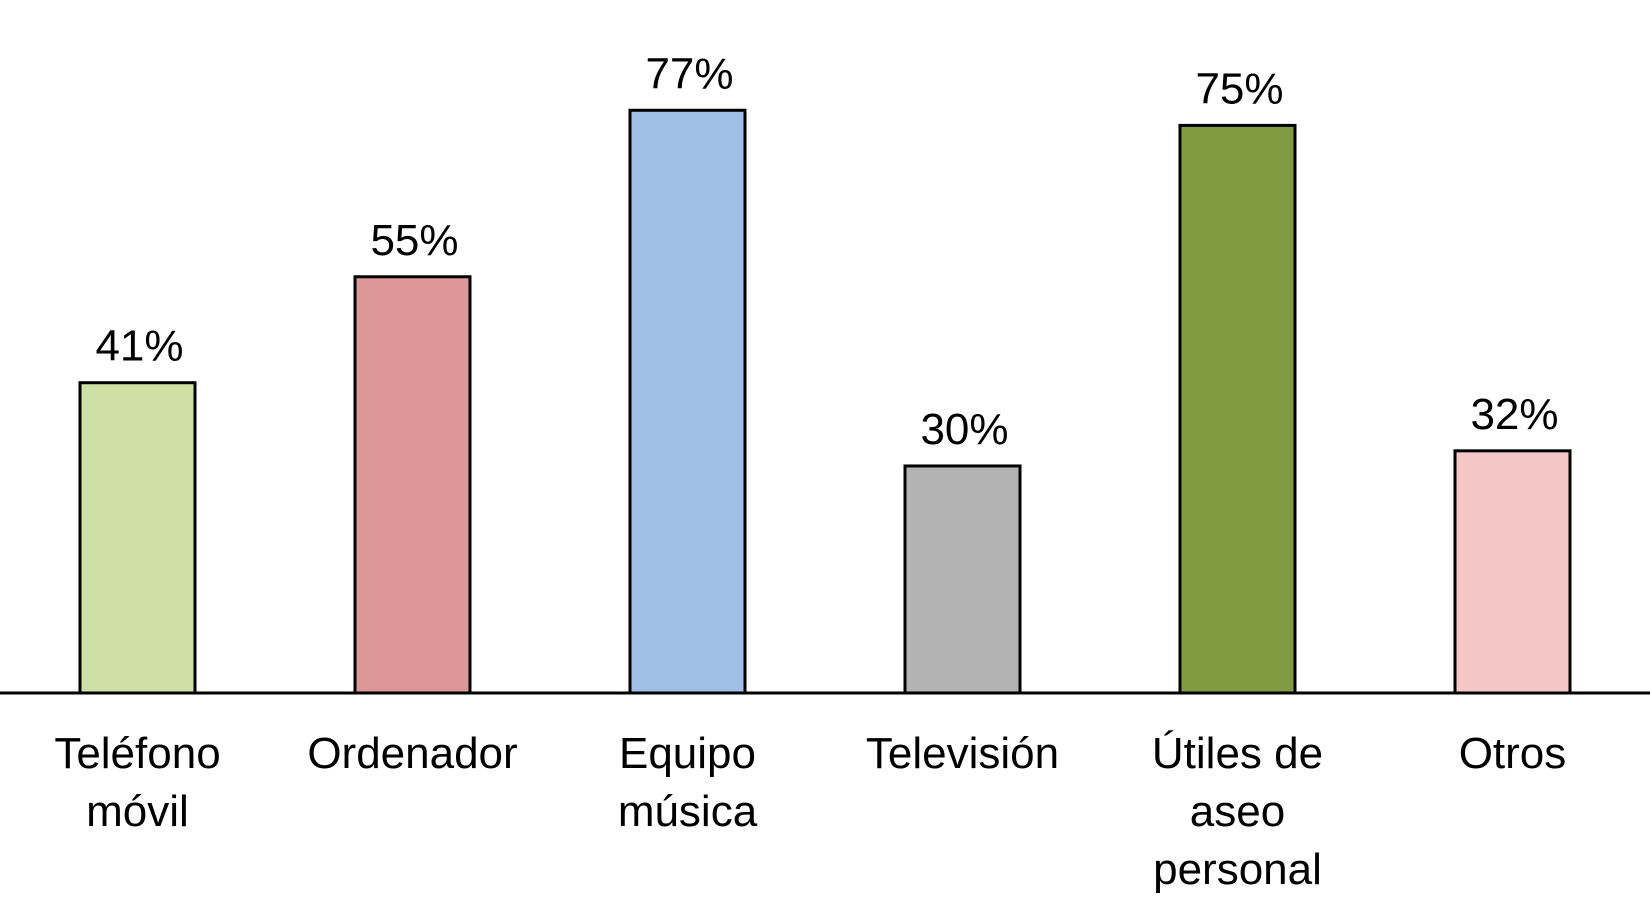 The image size is (1650, 898). I want to click on category-label-1: Ordenador, so click(412, 753).